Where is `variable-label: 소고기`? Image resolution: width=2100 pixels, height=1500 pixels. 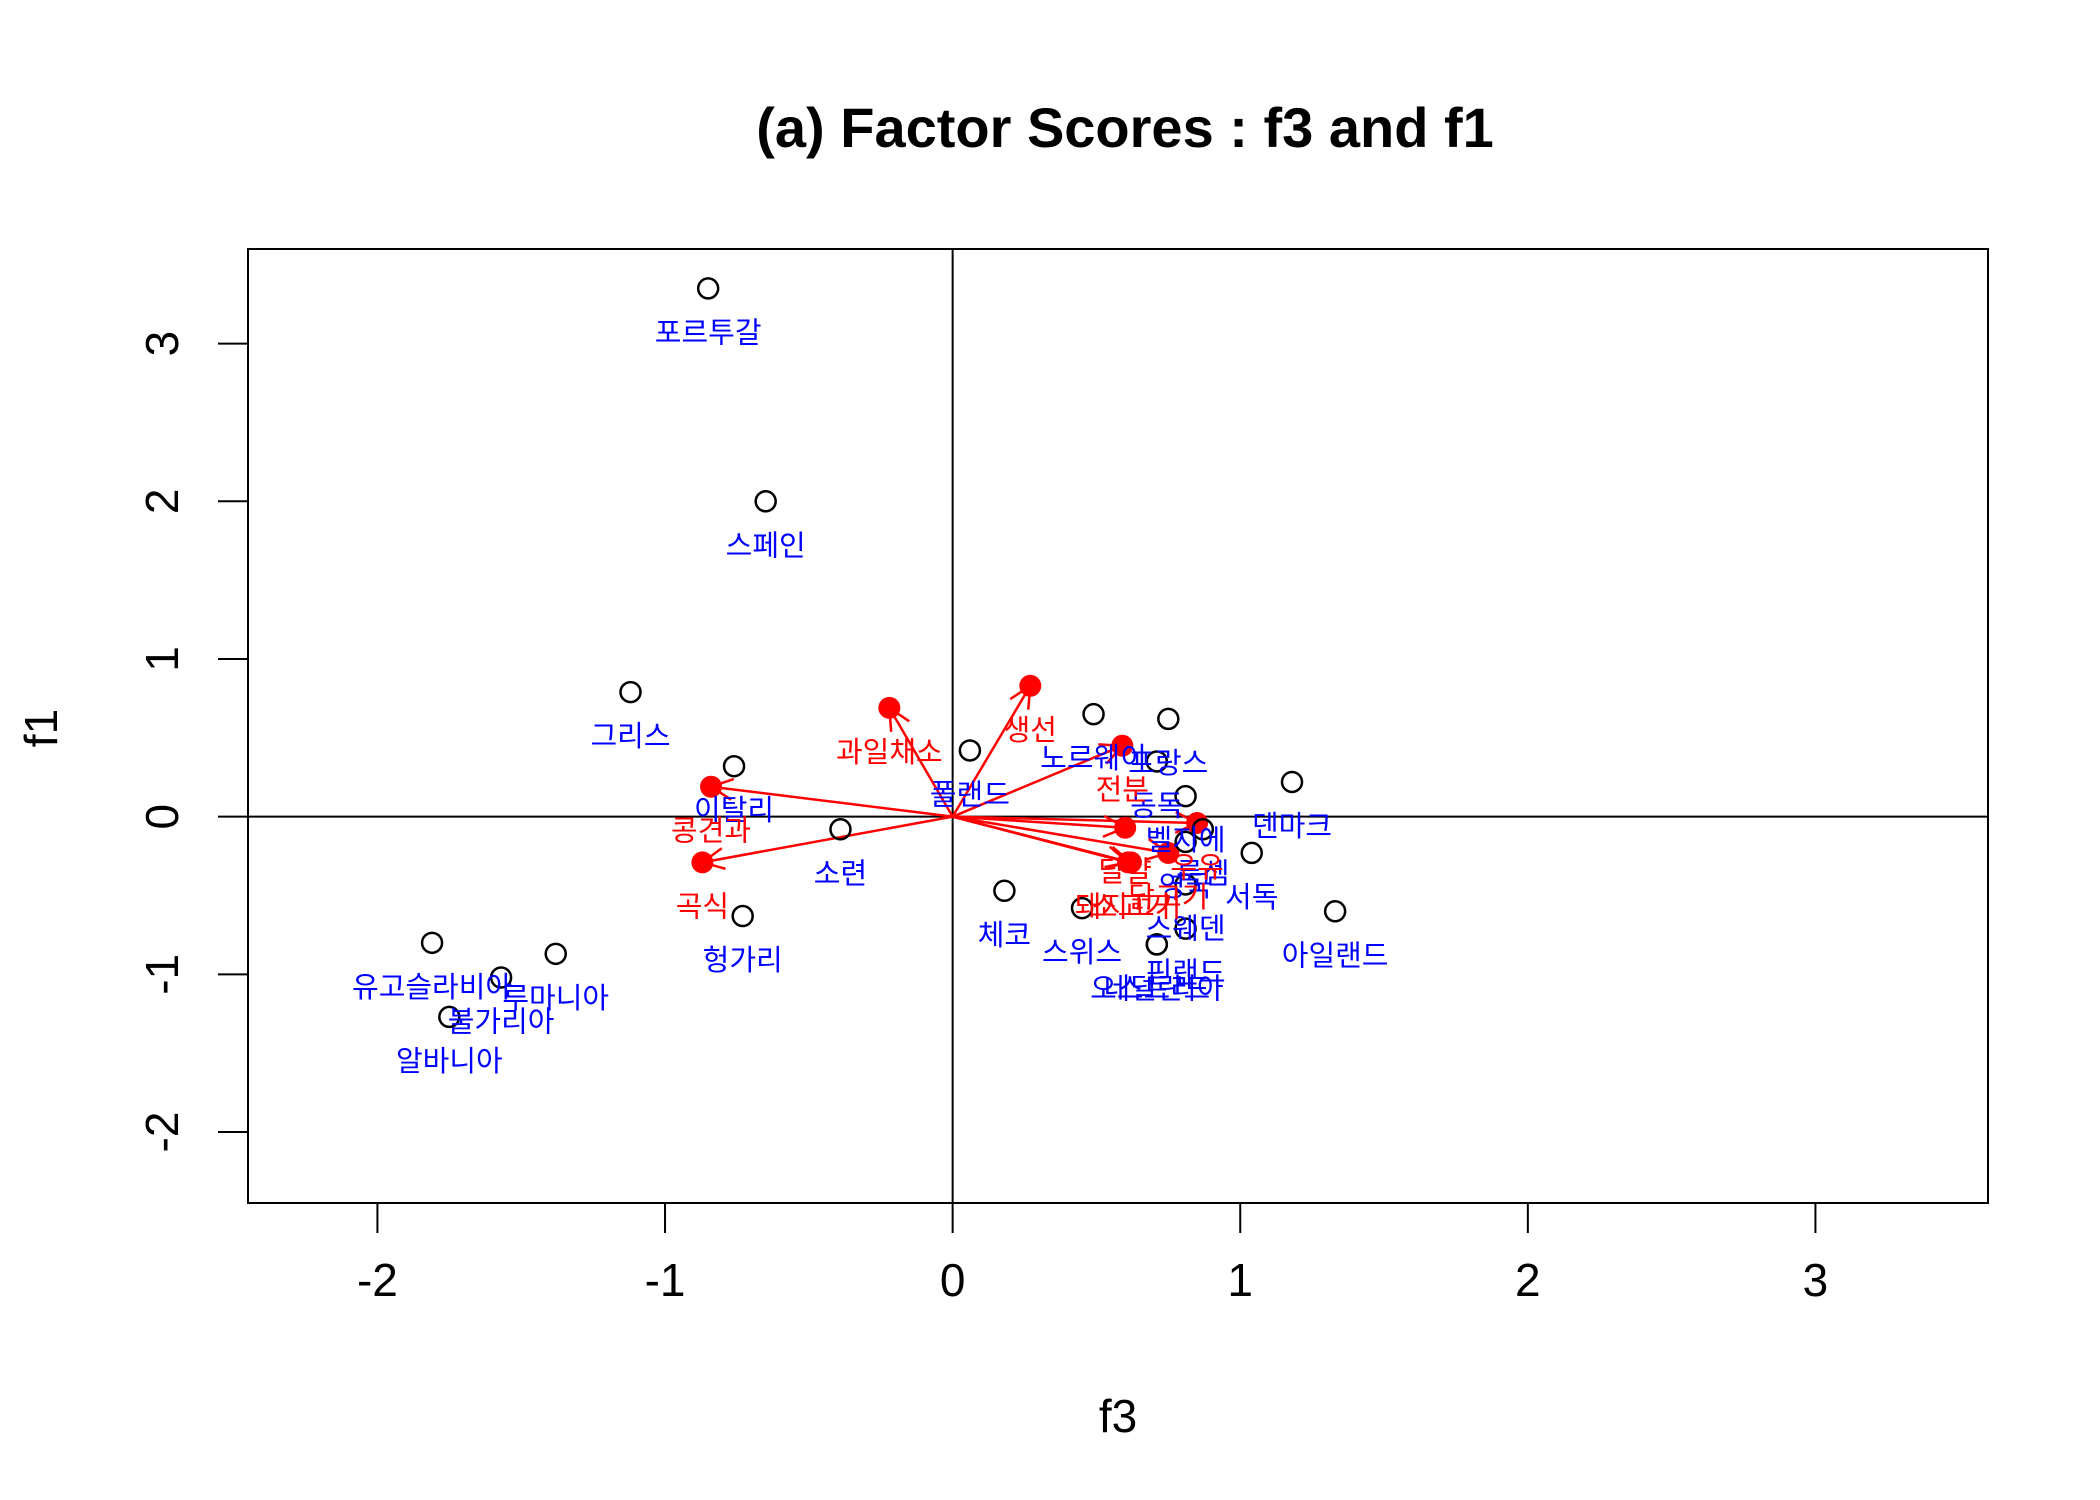 variable-label: 소고기 is located at coordinates (1131, 906).